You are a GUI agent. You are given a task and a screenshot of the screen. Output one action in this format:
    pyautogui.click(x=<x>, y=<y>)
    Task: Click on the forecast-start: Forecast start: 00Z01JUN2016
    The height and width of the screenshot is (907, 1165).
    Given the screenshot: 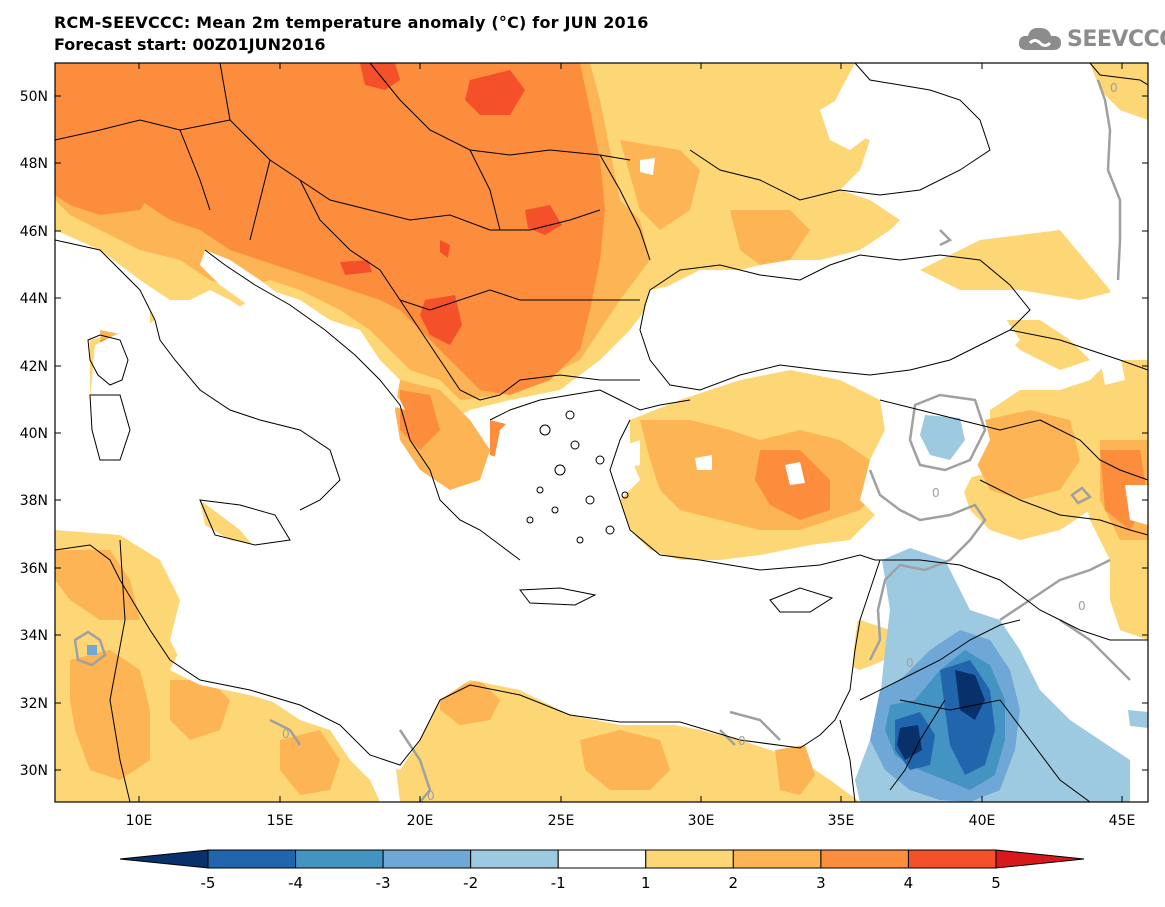 What is the action you would take?
    pyautogui.click(x=190, y=44)
    